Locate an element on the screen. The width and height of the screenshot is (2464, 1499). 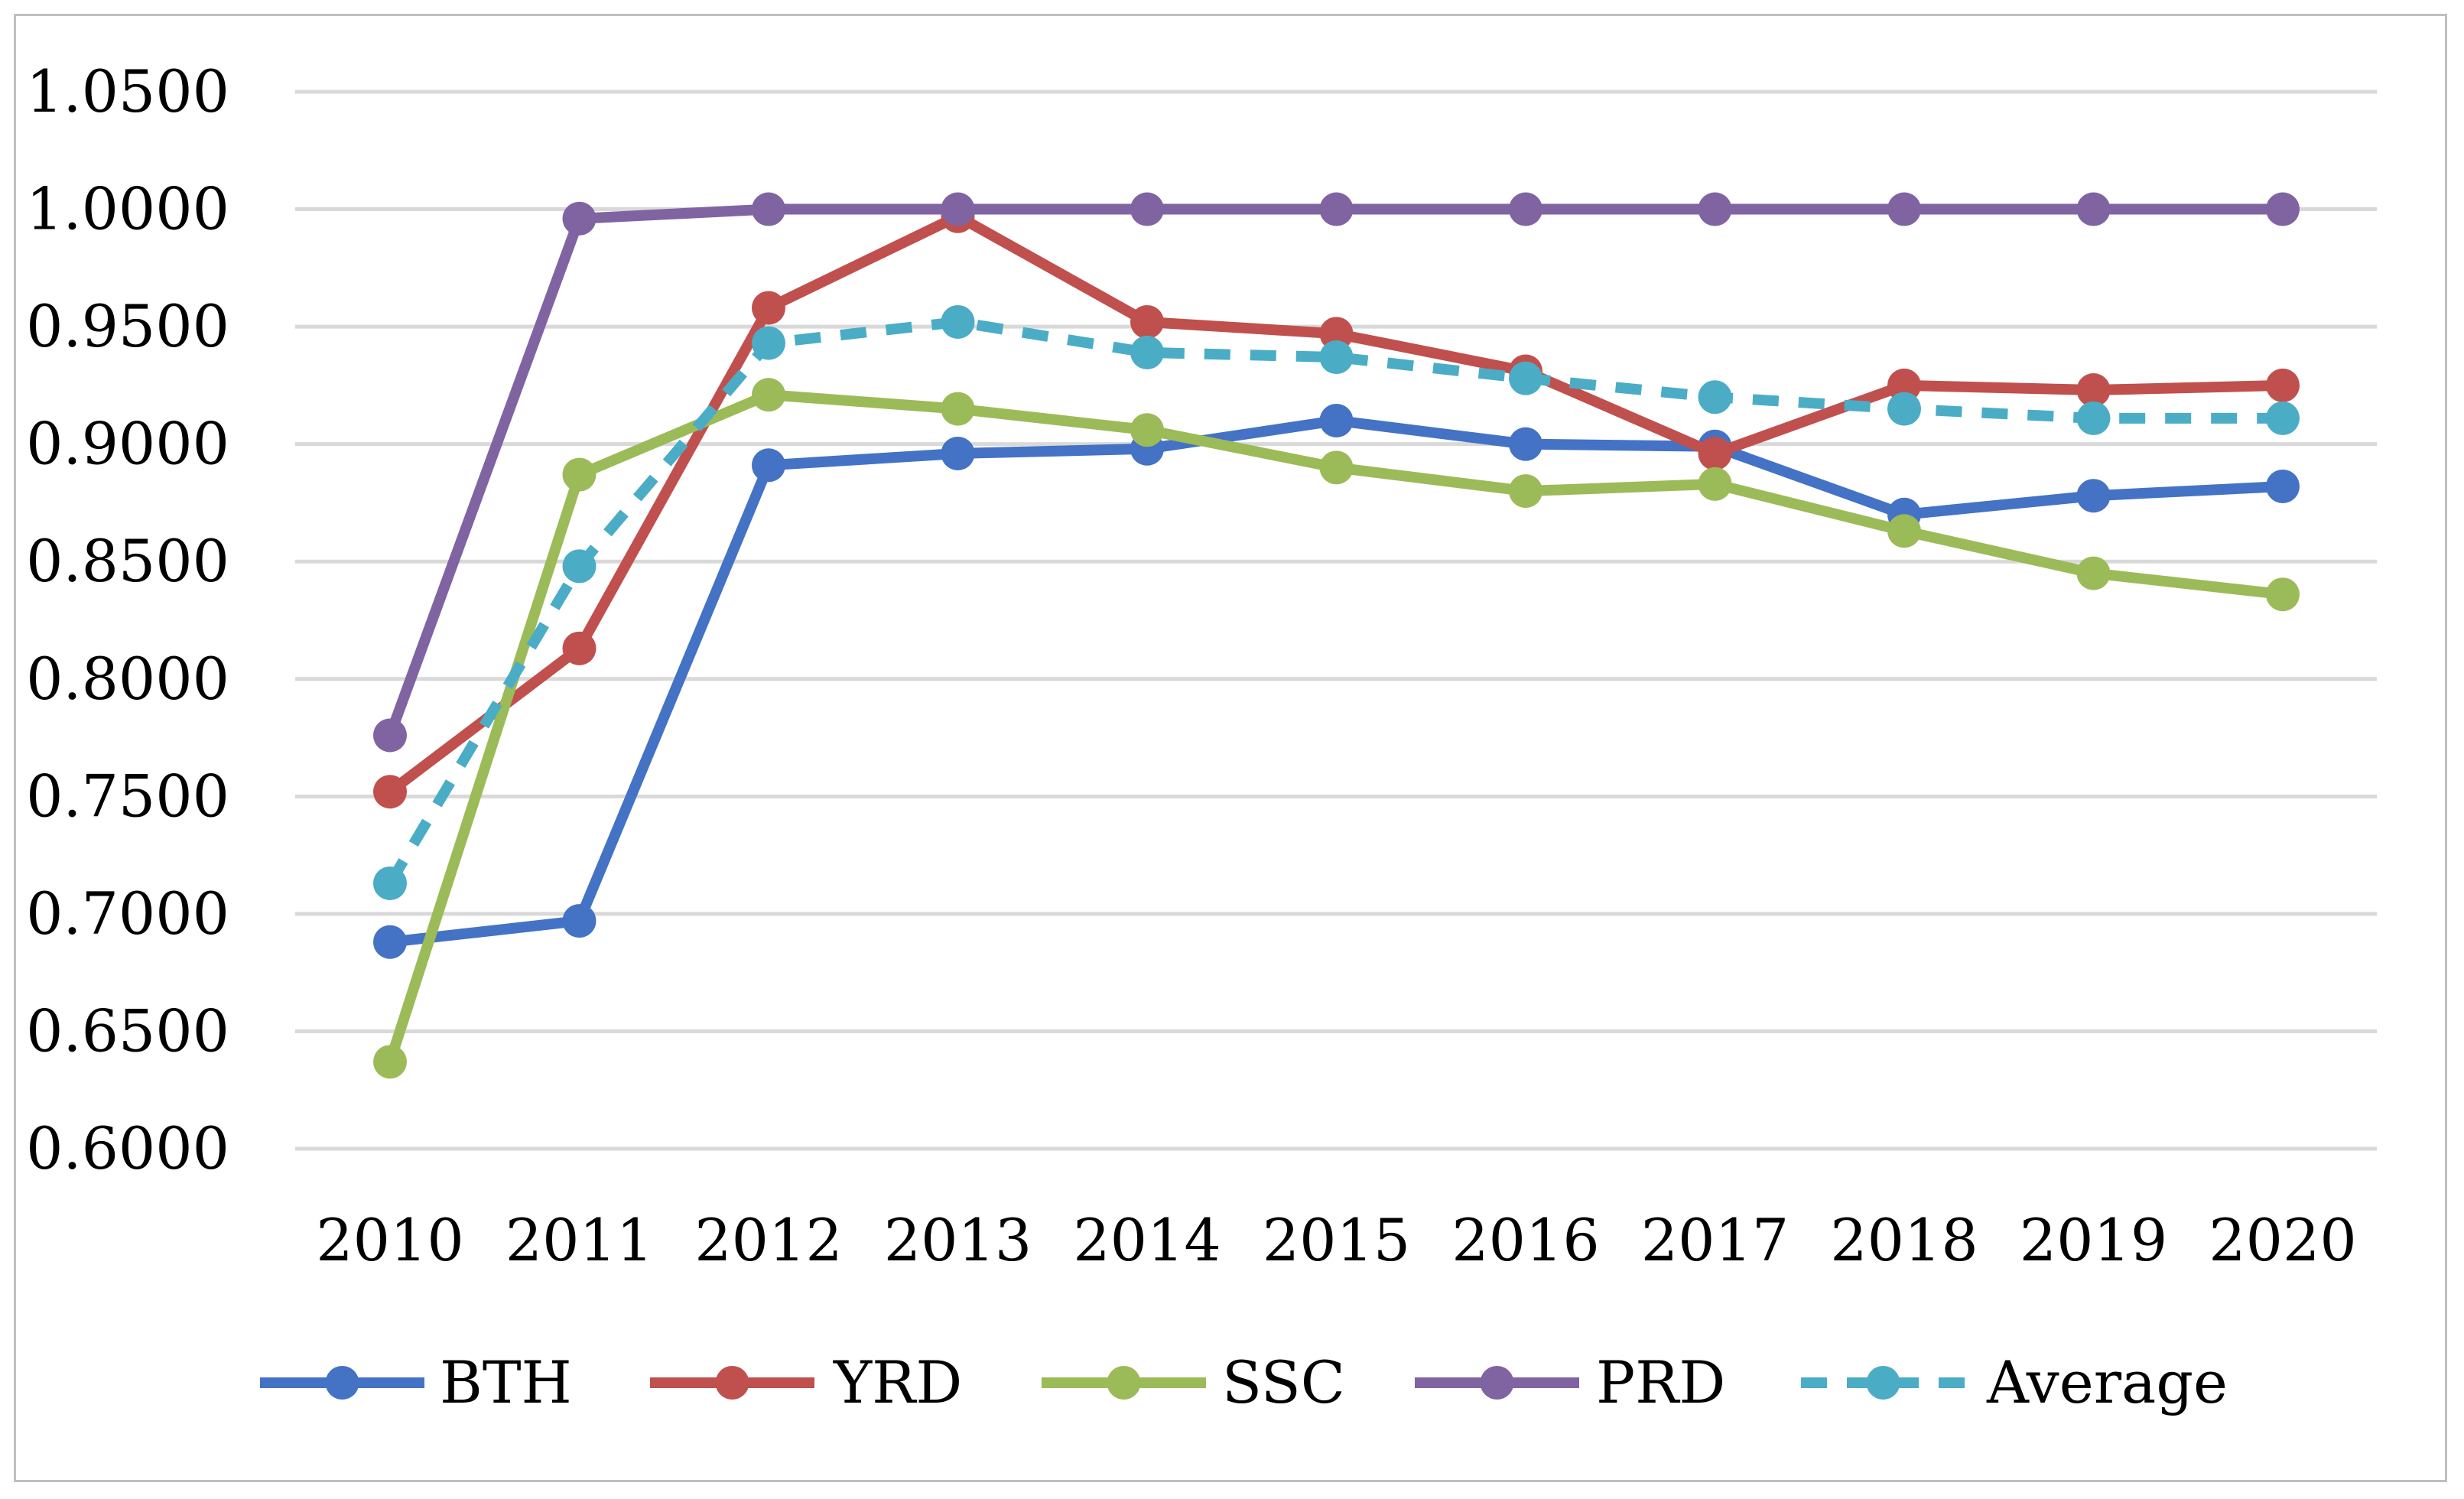
y-tick-label: 0.8500 is located at coordinates (127, 561).